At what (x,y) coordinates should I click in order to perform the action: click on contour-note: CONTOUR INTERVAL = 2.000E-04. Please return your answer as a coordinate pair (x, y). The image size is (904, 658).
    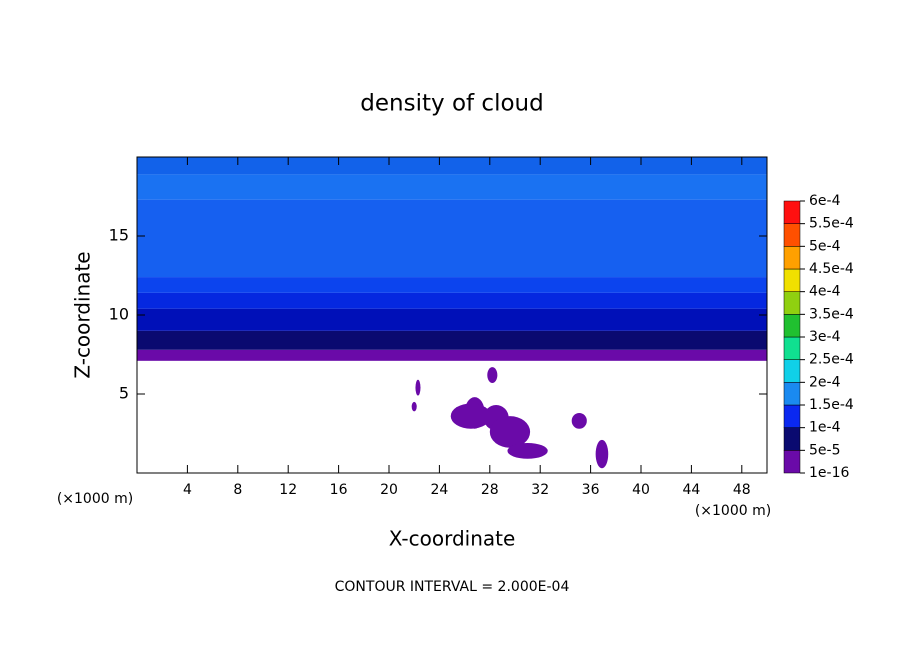
    Looking at the image, I should click on (452, 587).